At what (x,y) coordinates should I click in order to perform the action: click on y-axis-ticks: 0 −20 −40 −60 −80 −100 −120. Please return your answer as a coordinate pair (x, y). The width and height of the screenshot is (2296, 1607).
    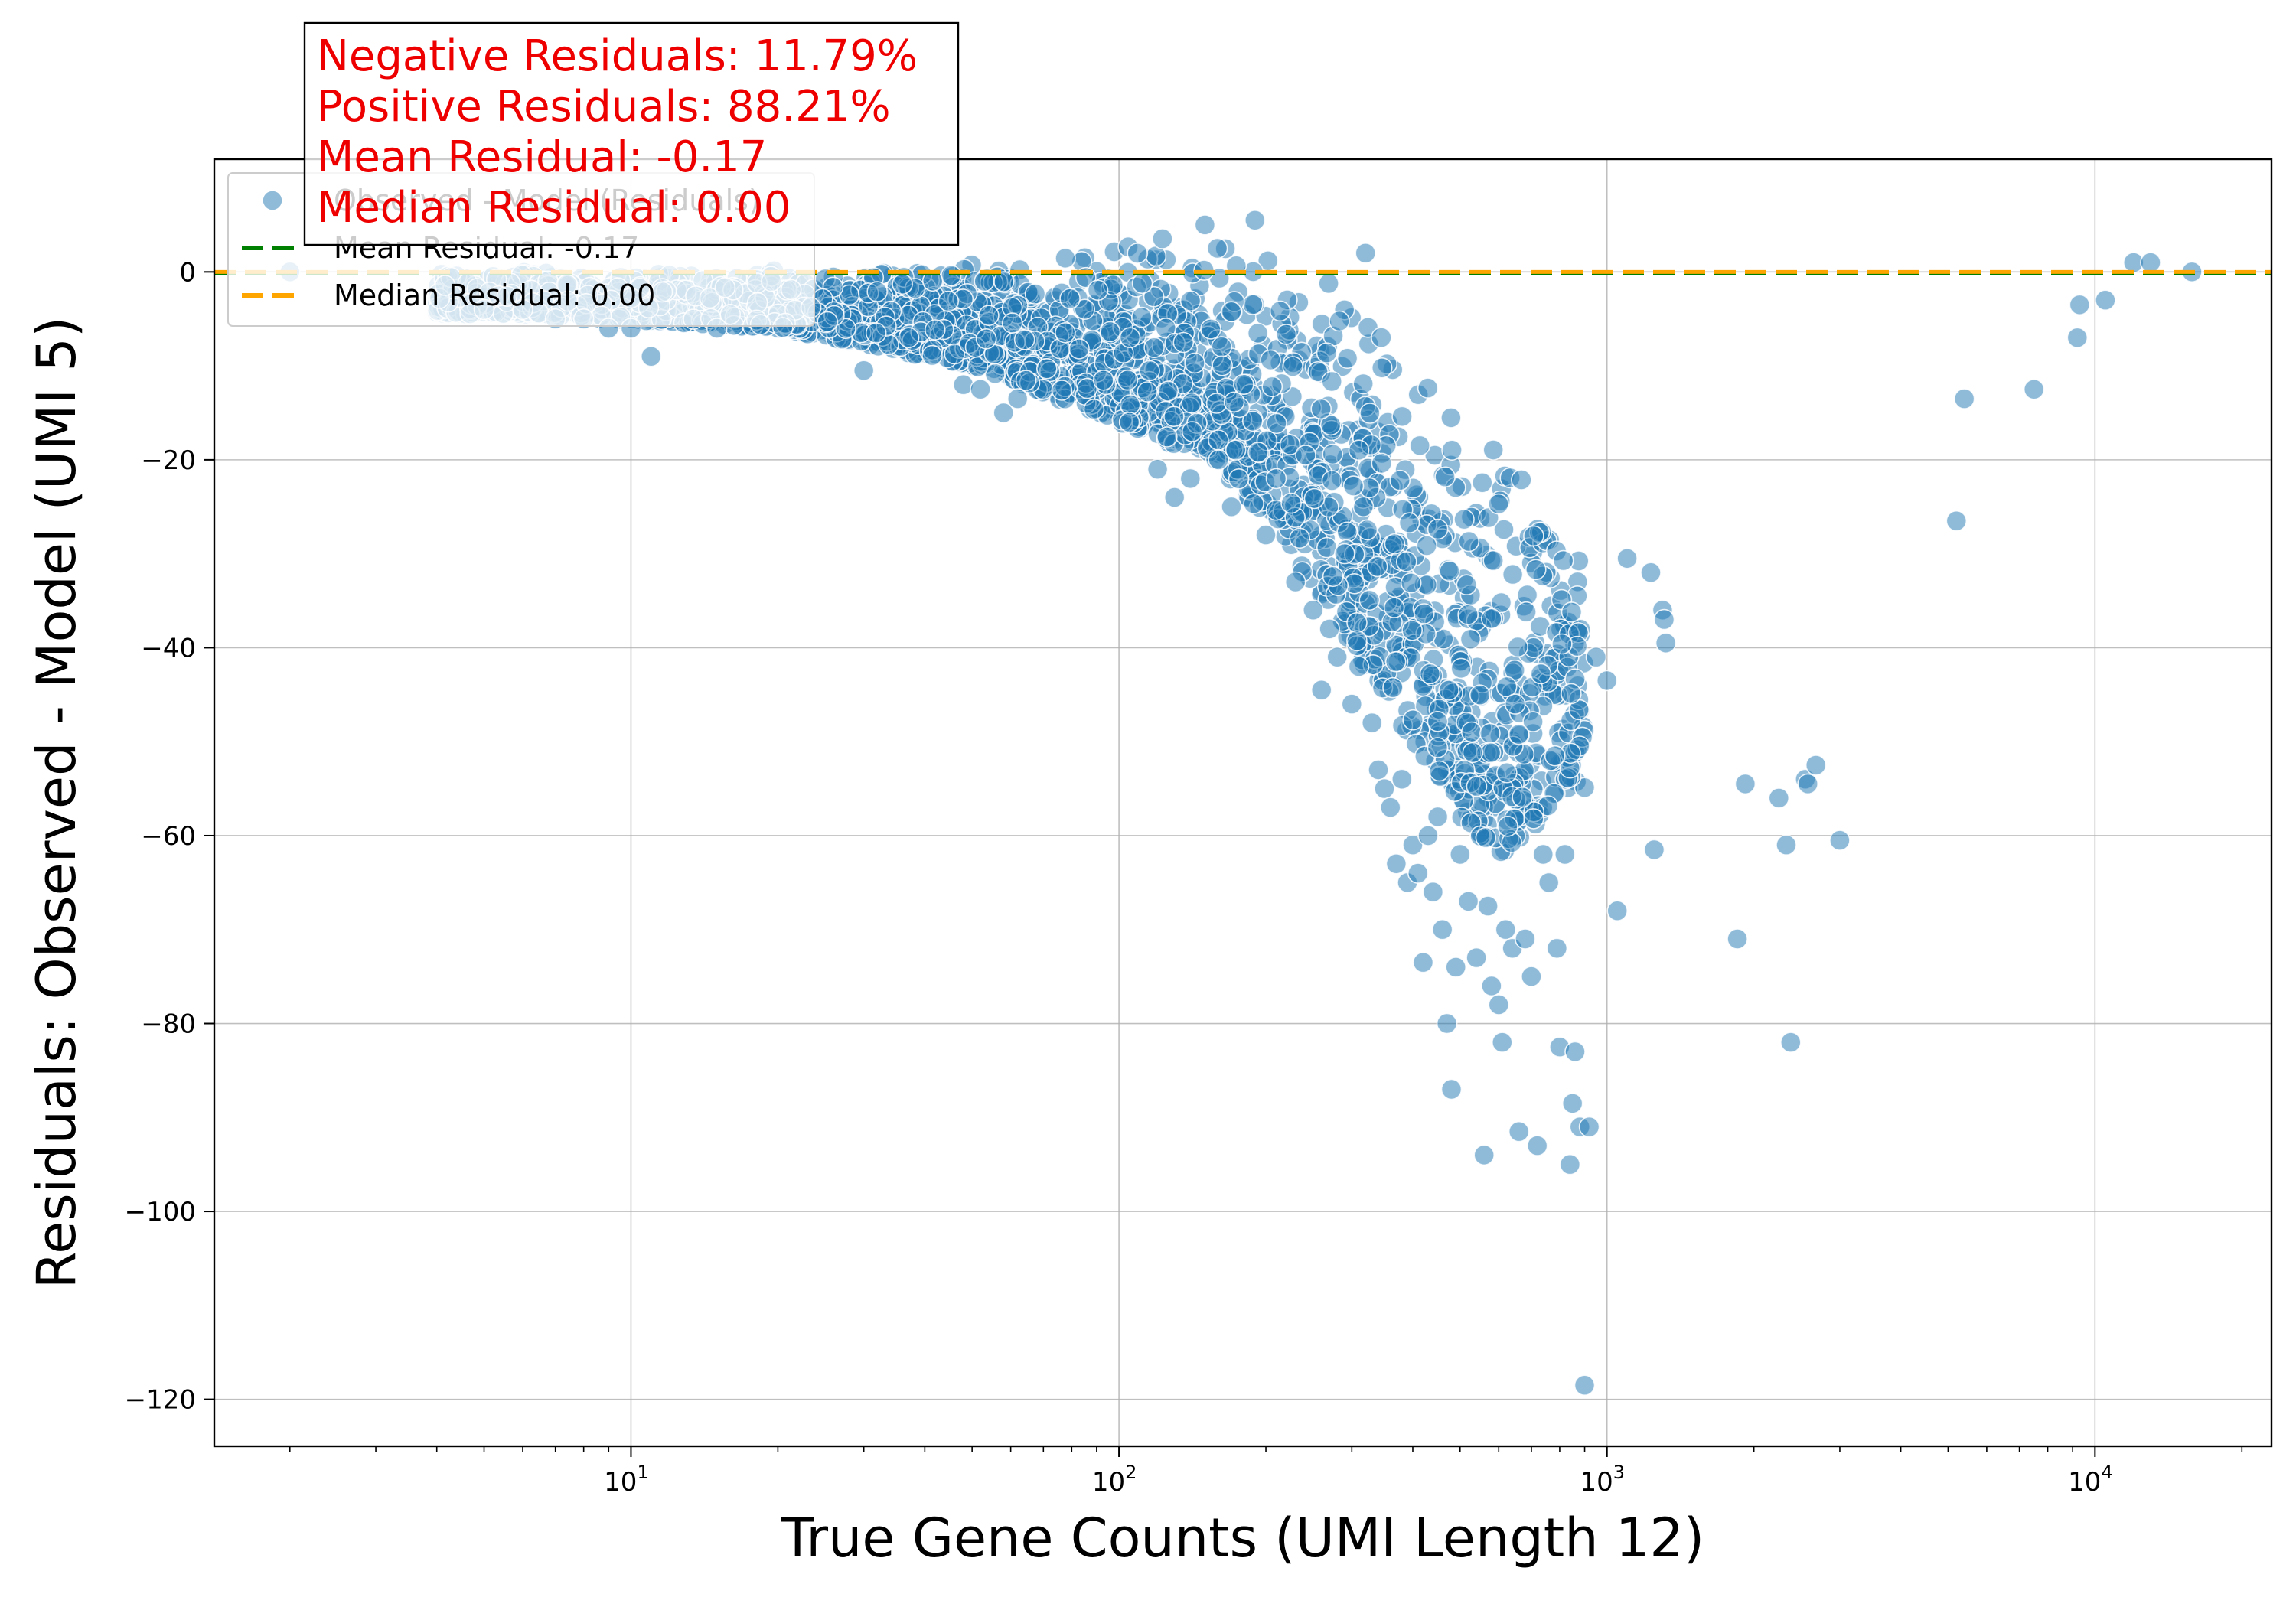
    Looking at the image, I should click on (169, 837).